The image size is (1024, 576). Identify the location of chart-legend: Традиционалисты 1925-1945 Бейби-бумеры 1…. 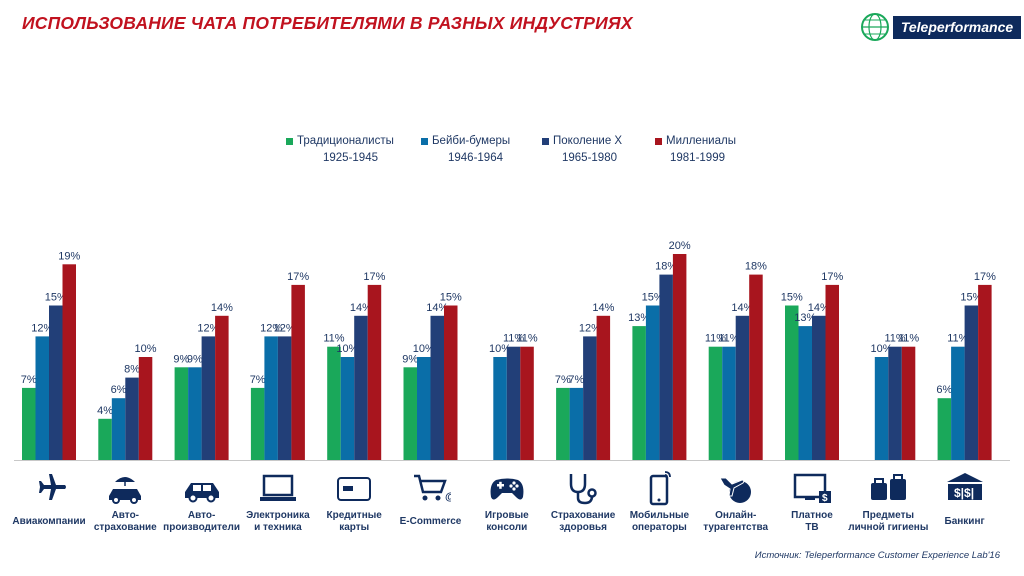
(512, 155).